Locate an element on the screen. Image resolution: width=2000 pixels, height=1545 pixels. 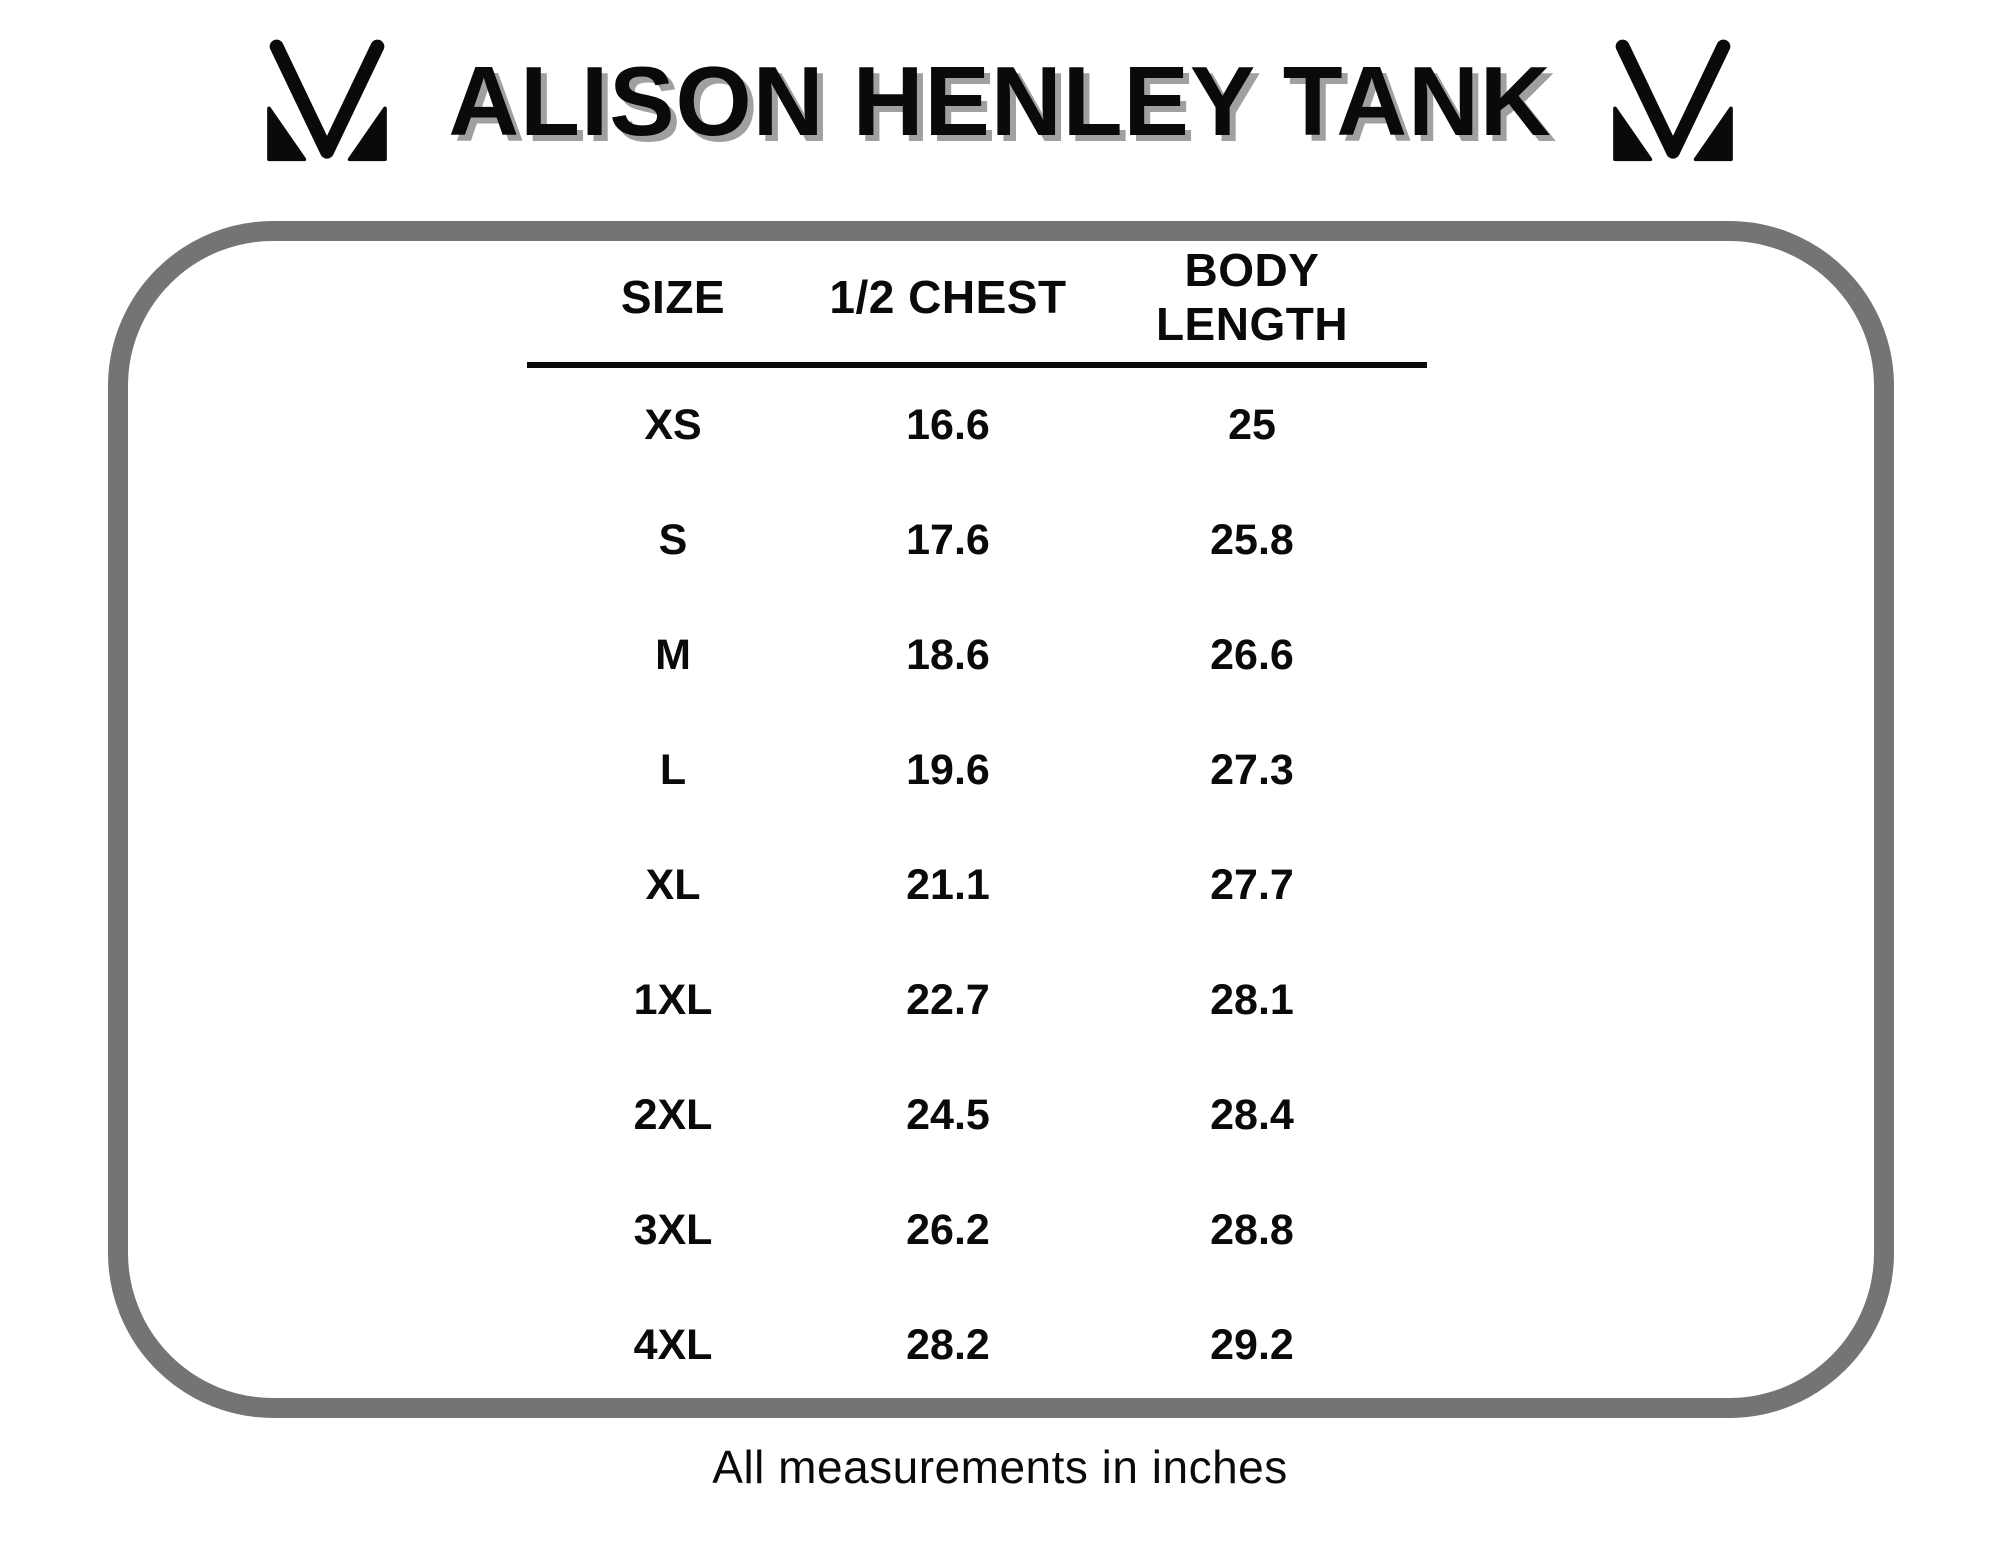
column-header-body-length-label: BODY LENGTH is located at coordinates (1252, 296).